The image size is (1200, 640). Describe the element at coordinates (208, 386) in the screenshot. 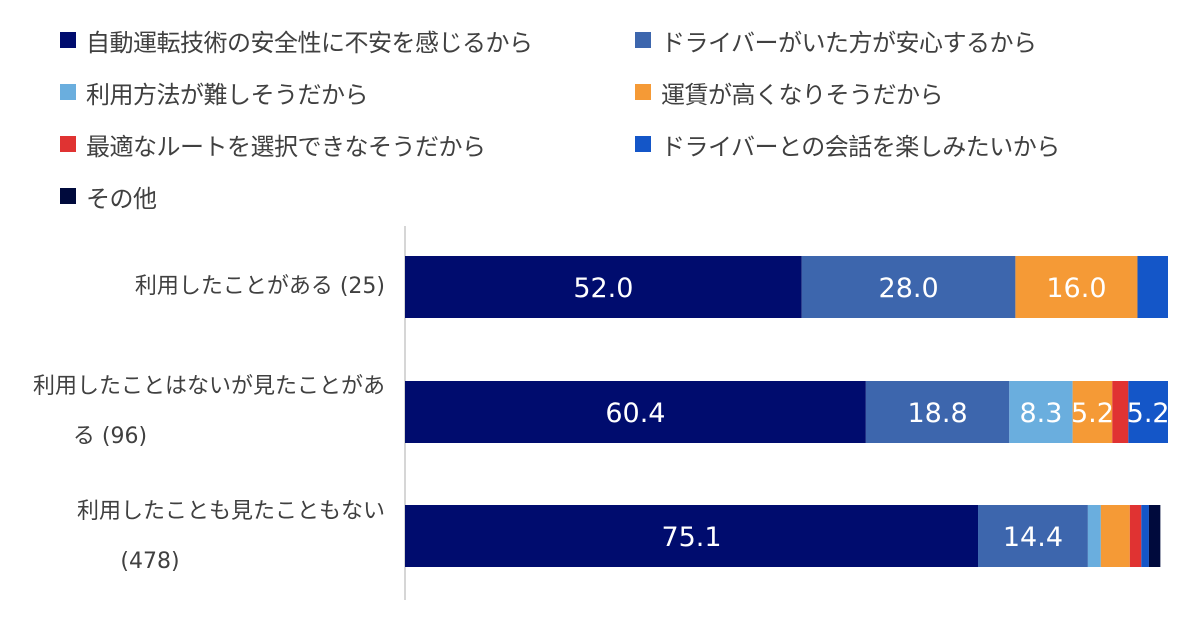

I see `row-label: 利用したことはないが見たことがあ` at that location.